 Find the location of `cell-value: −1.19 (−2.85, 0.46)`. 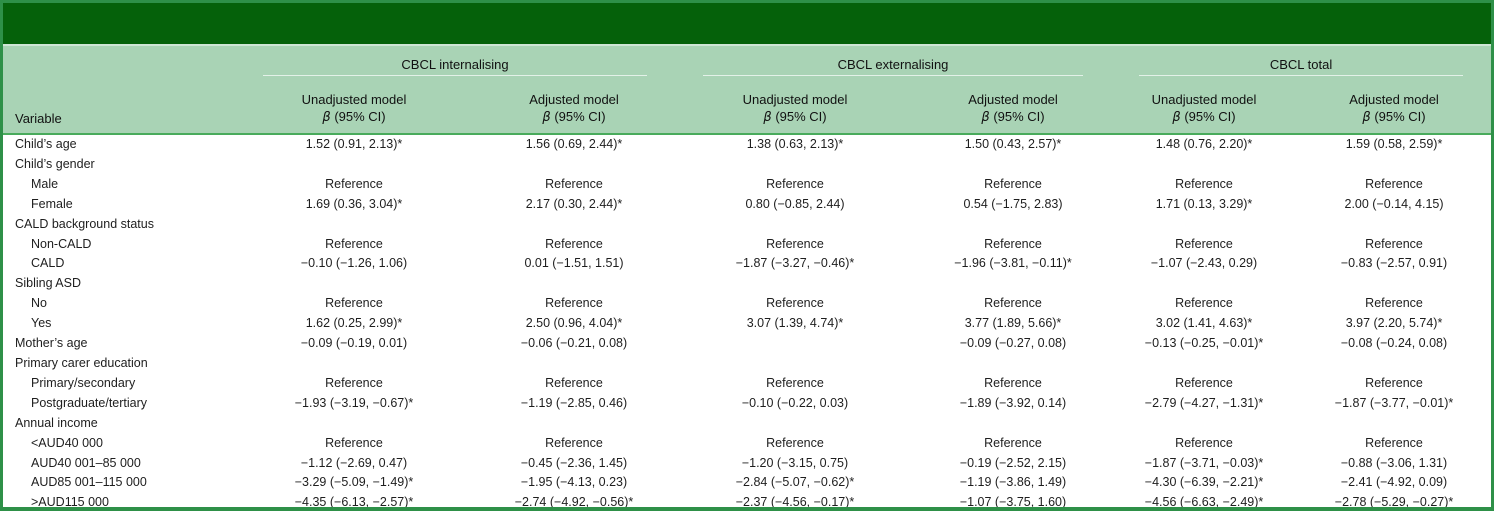

cell-value: −1.19 (−2.85, 0.46) is located at coordinates (574, 402).